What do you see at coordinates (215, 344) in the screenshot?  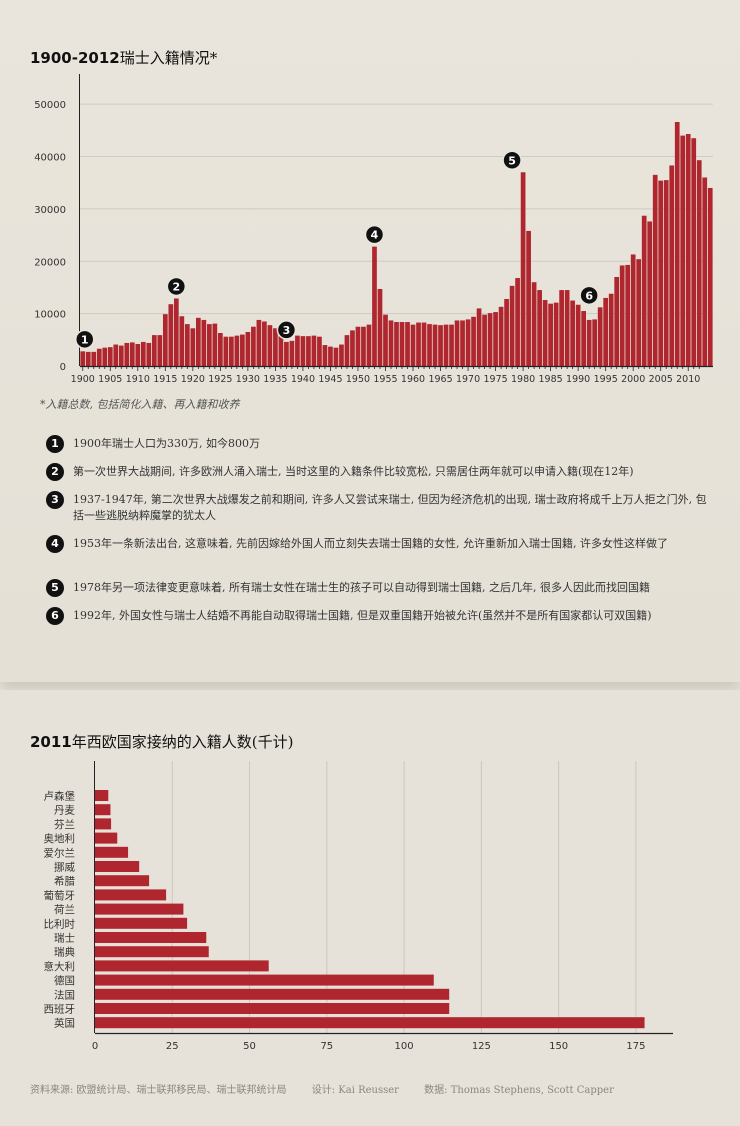 I see `bar-1924` at bounding box center [215, 344].